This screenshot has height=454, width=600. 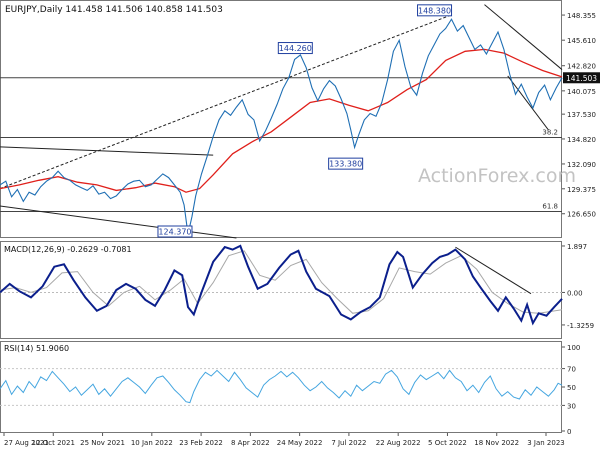 What do you see at coordinates (581, 41) in the screenshot?
I see `price-ytick-label-1: 145.610` at bounding box center [581, 41].